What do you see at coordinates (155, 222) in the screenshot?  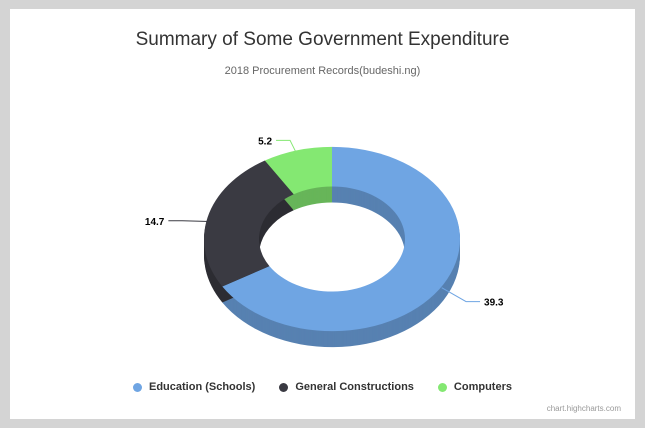 I see `data-label-general-constructions: 14.7` at bounding box center [155, 222].